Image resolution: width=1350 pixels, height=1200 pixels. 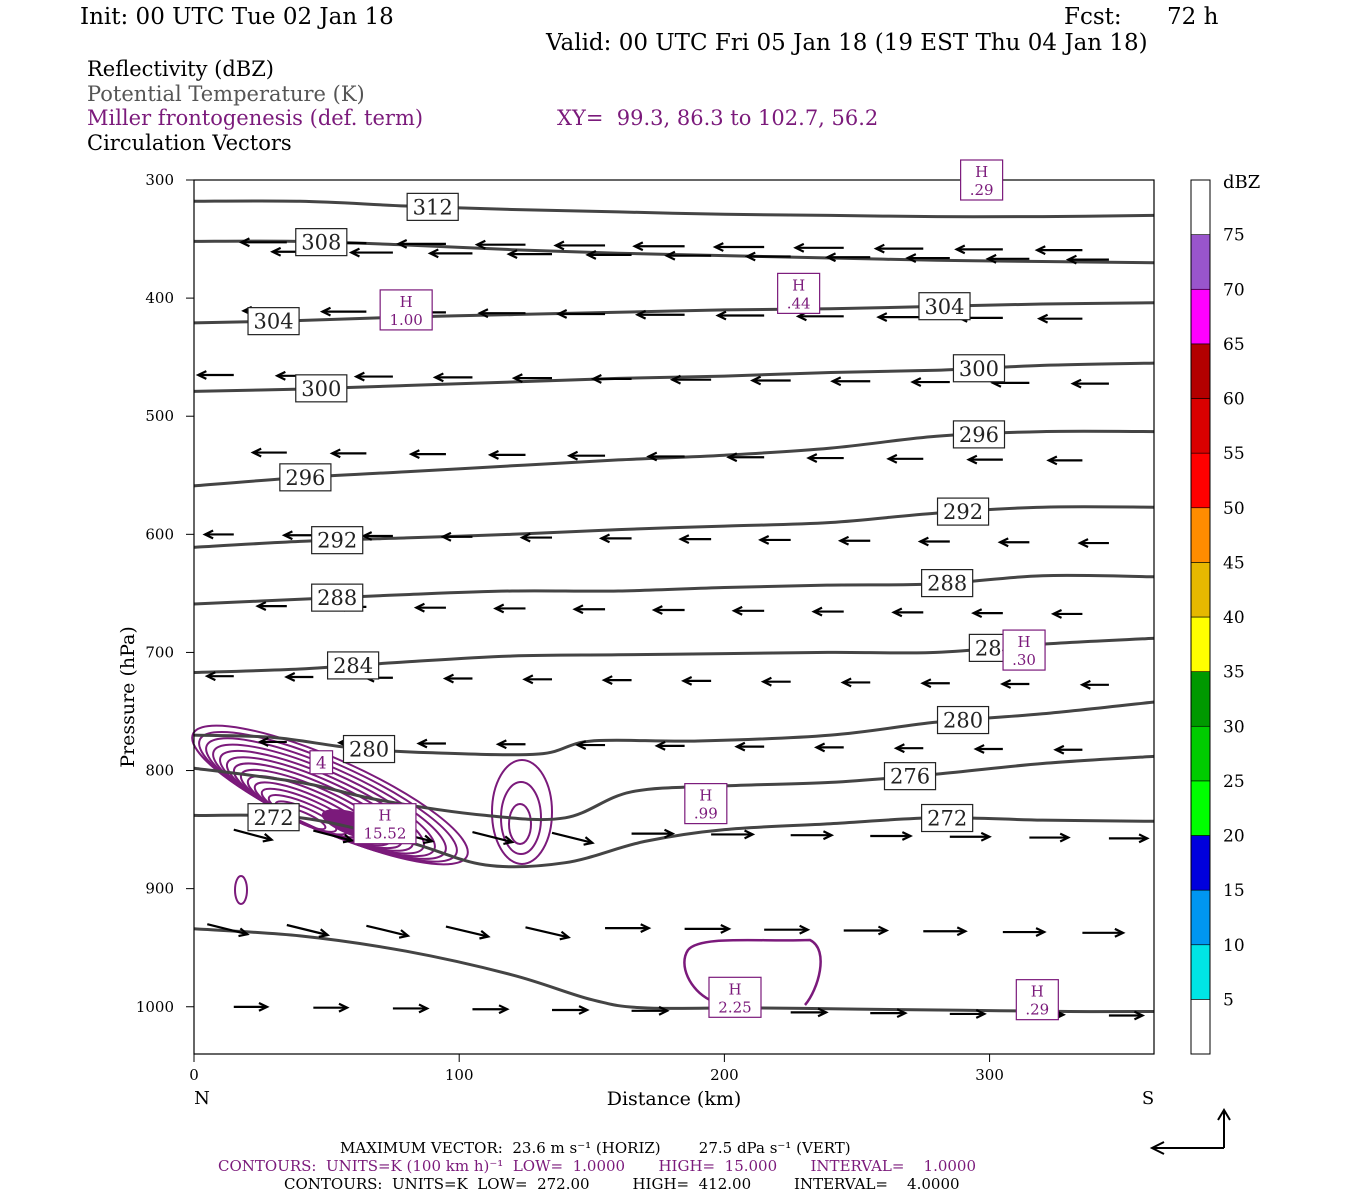 I want to click on theta-label-text: 292, so click(x=337, y=541).